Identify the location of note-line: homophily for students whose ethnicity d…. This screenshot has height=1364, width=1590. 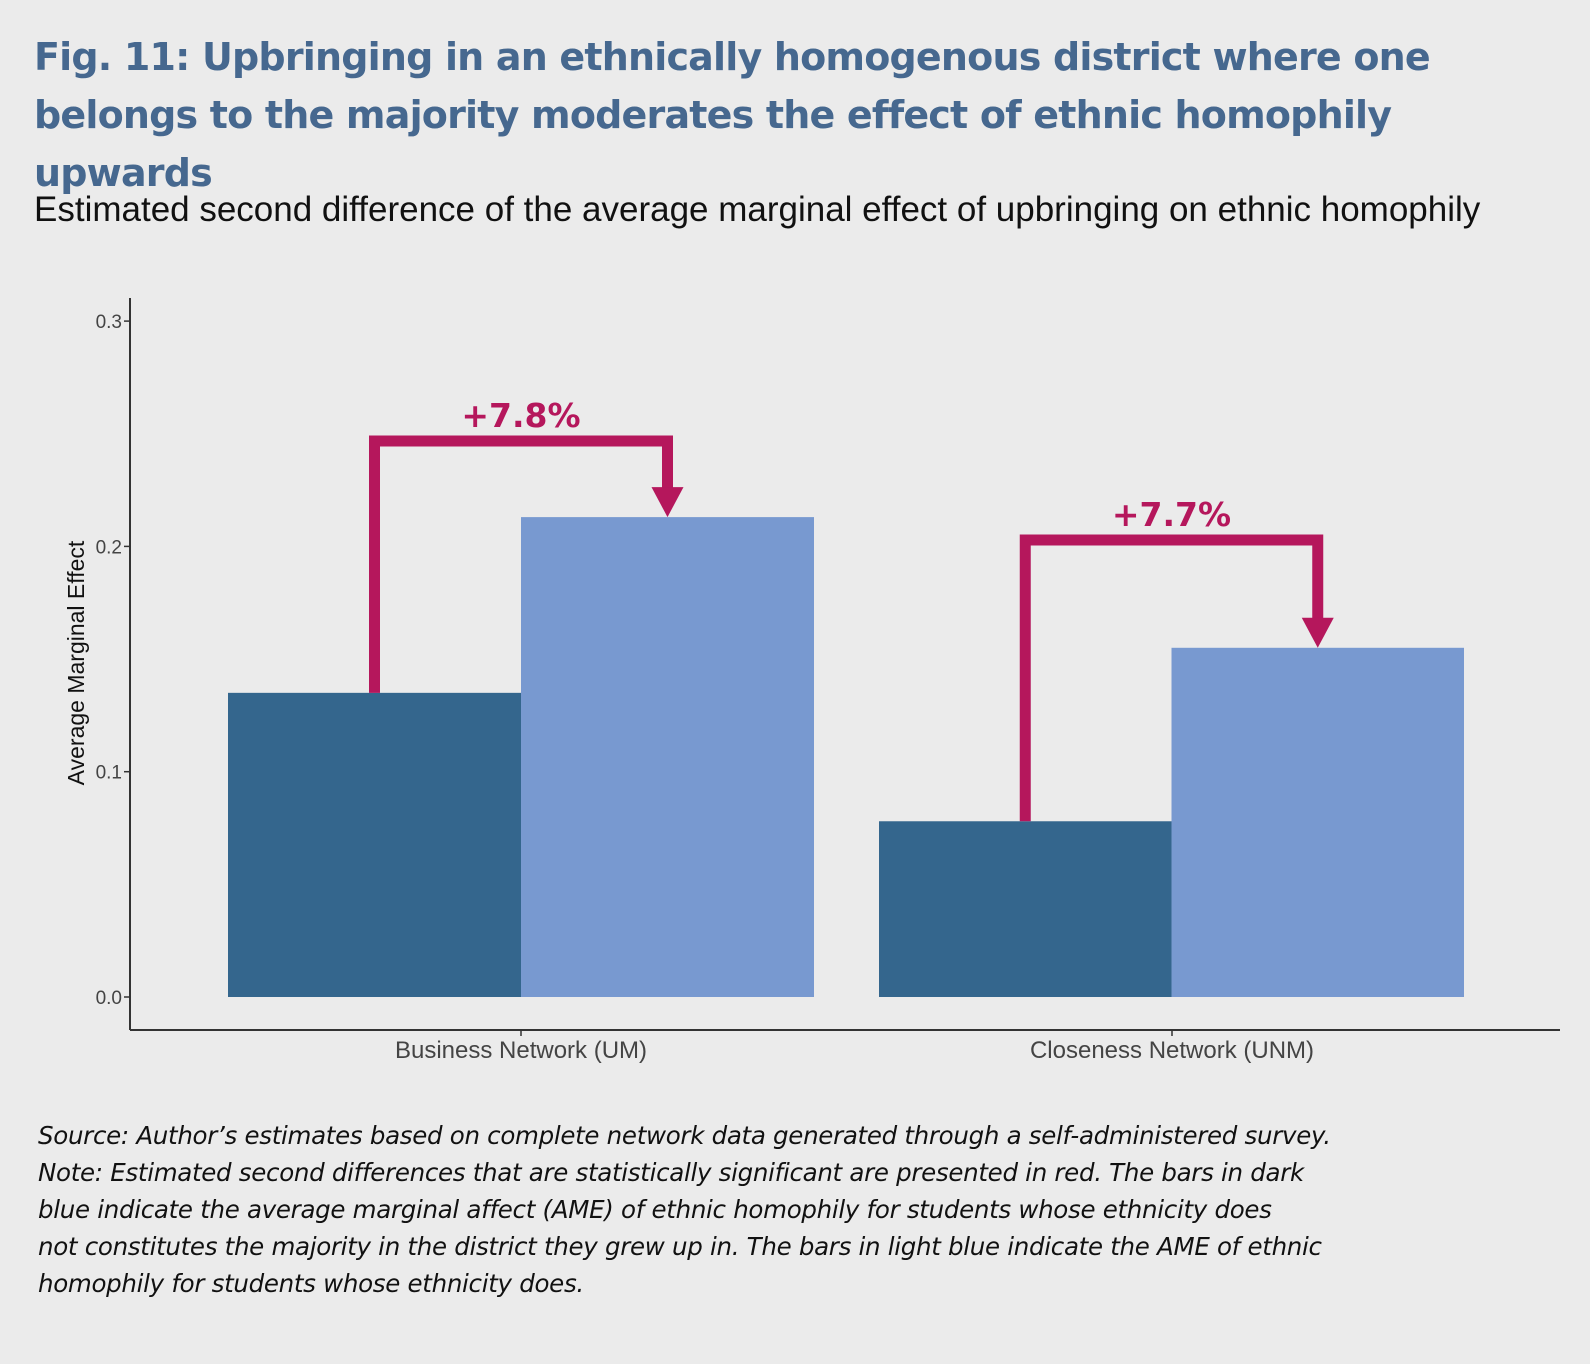
(311, 1283).